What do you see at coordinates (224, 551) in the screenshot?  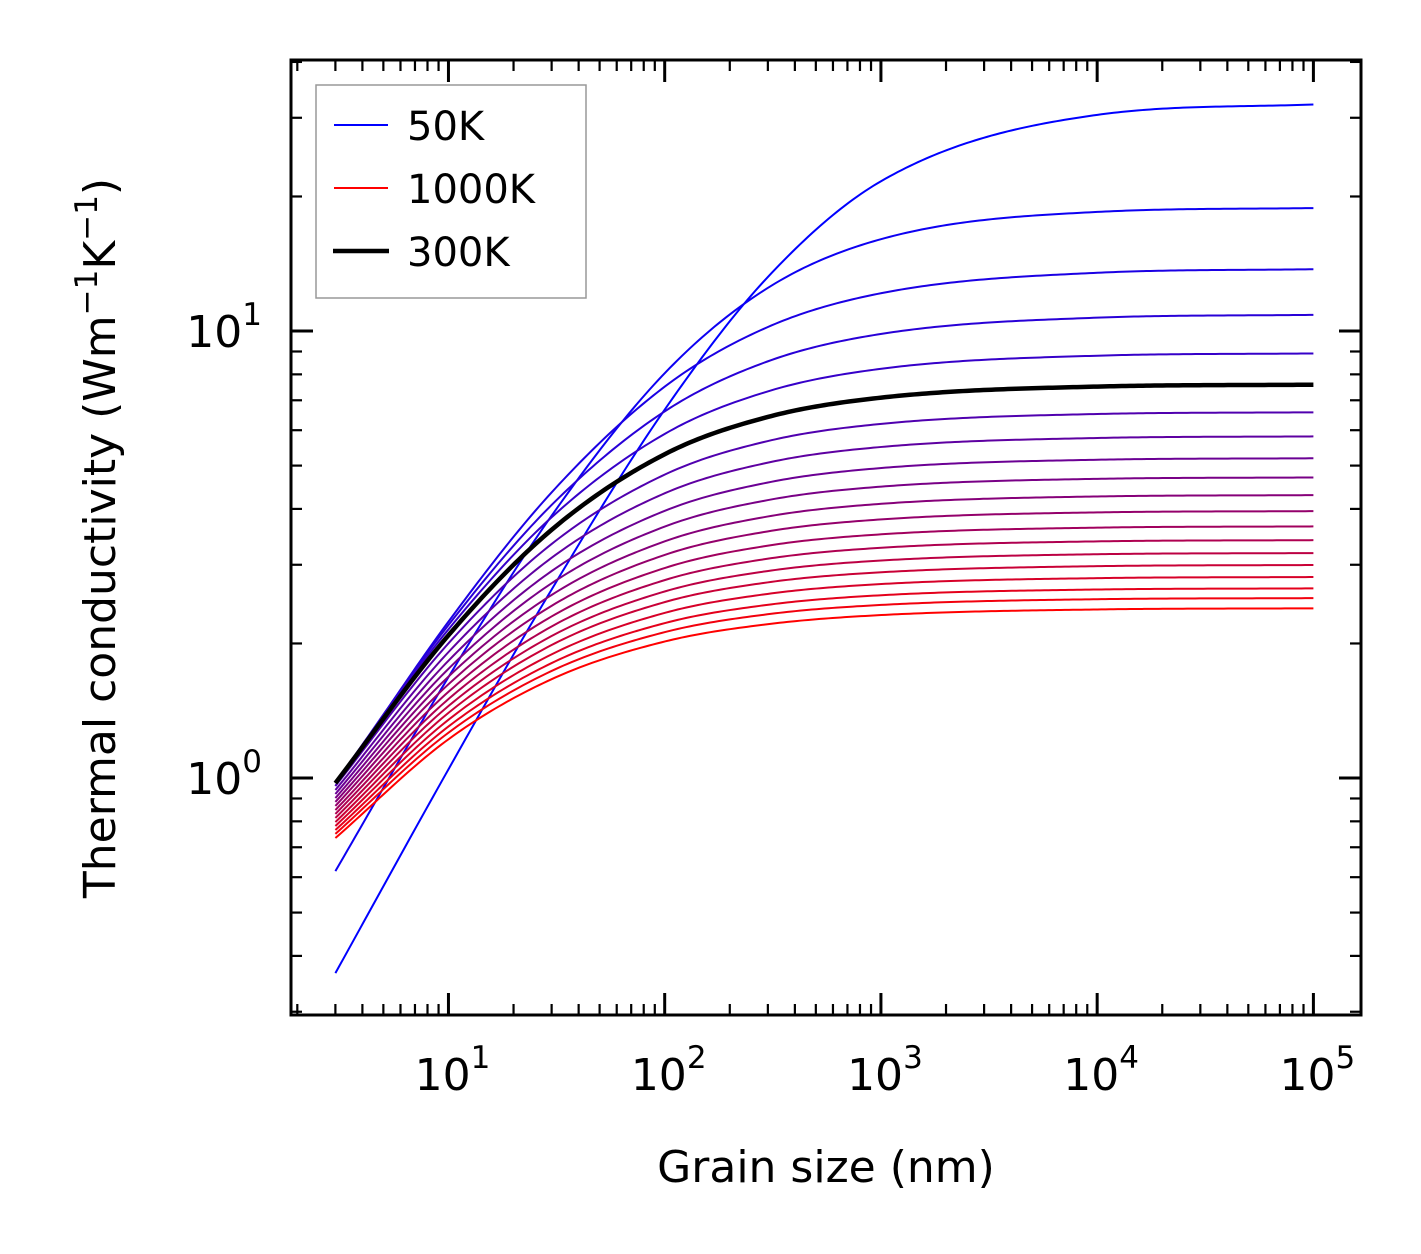 I see `y-tick-labels: 10⁰ 10¹` at bounding box center [224, 551].